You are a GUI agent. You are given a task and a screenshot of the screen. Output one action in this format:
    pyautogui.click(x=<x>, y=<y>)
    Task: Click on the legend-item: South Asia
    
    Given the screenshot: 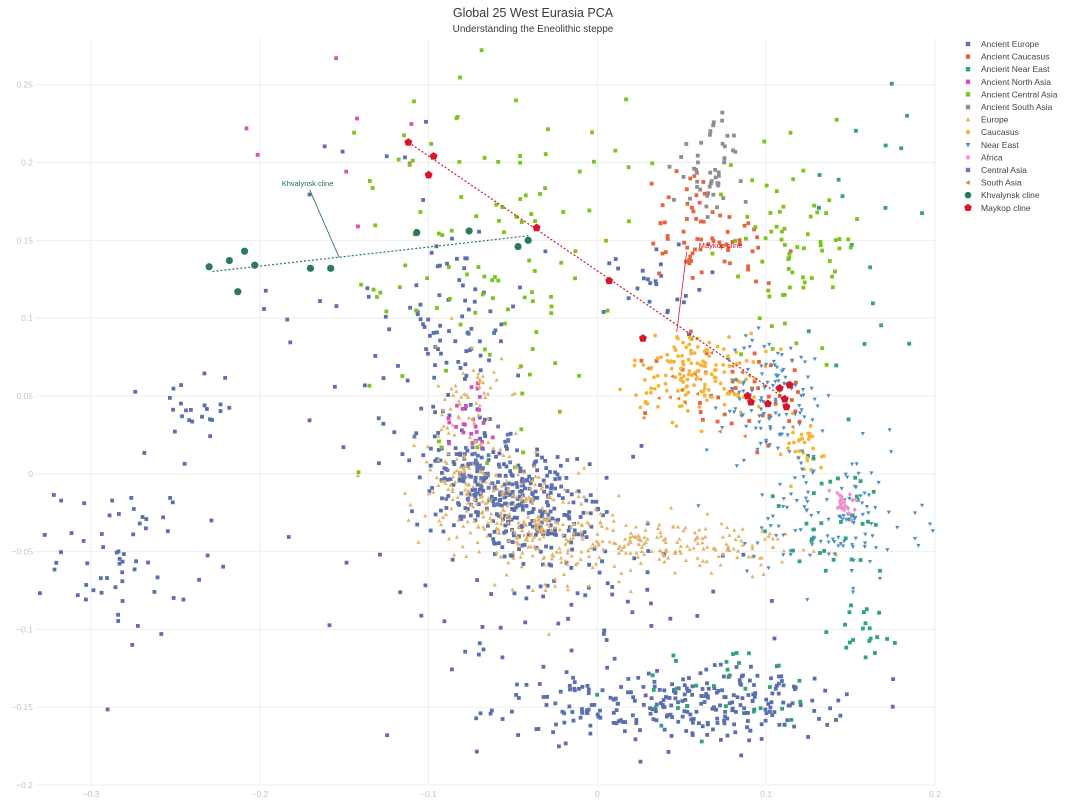 What is the action you would take?
    pyautogui.click(x=993, y=183)
    